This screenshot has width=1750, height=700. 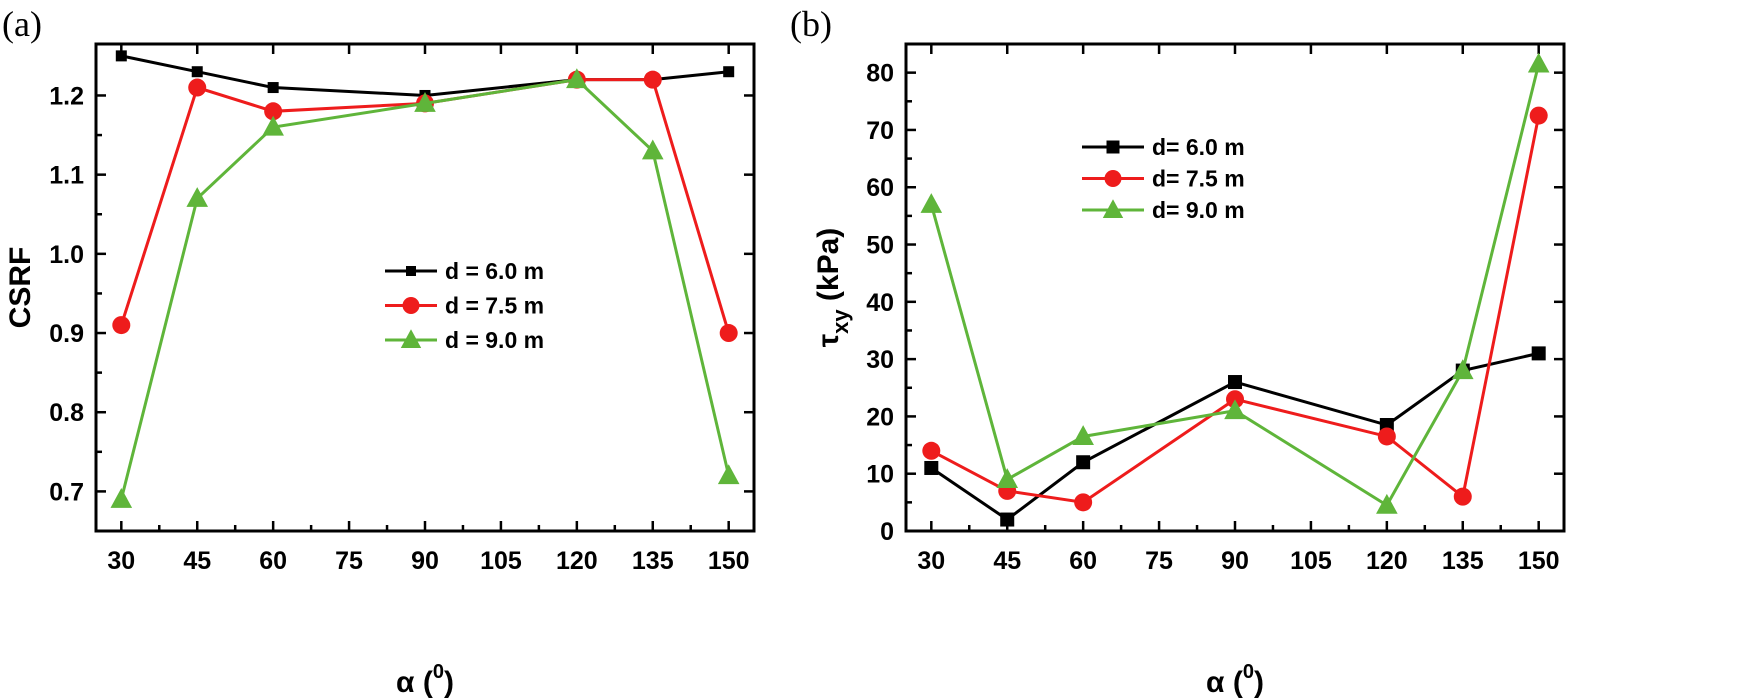 What do you see at coordinates (66, 413) in the screenshot?
I see `y-tick-label: 0.8` at bounding box center [66, 413].